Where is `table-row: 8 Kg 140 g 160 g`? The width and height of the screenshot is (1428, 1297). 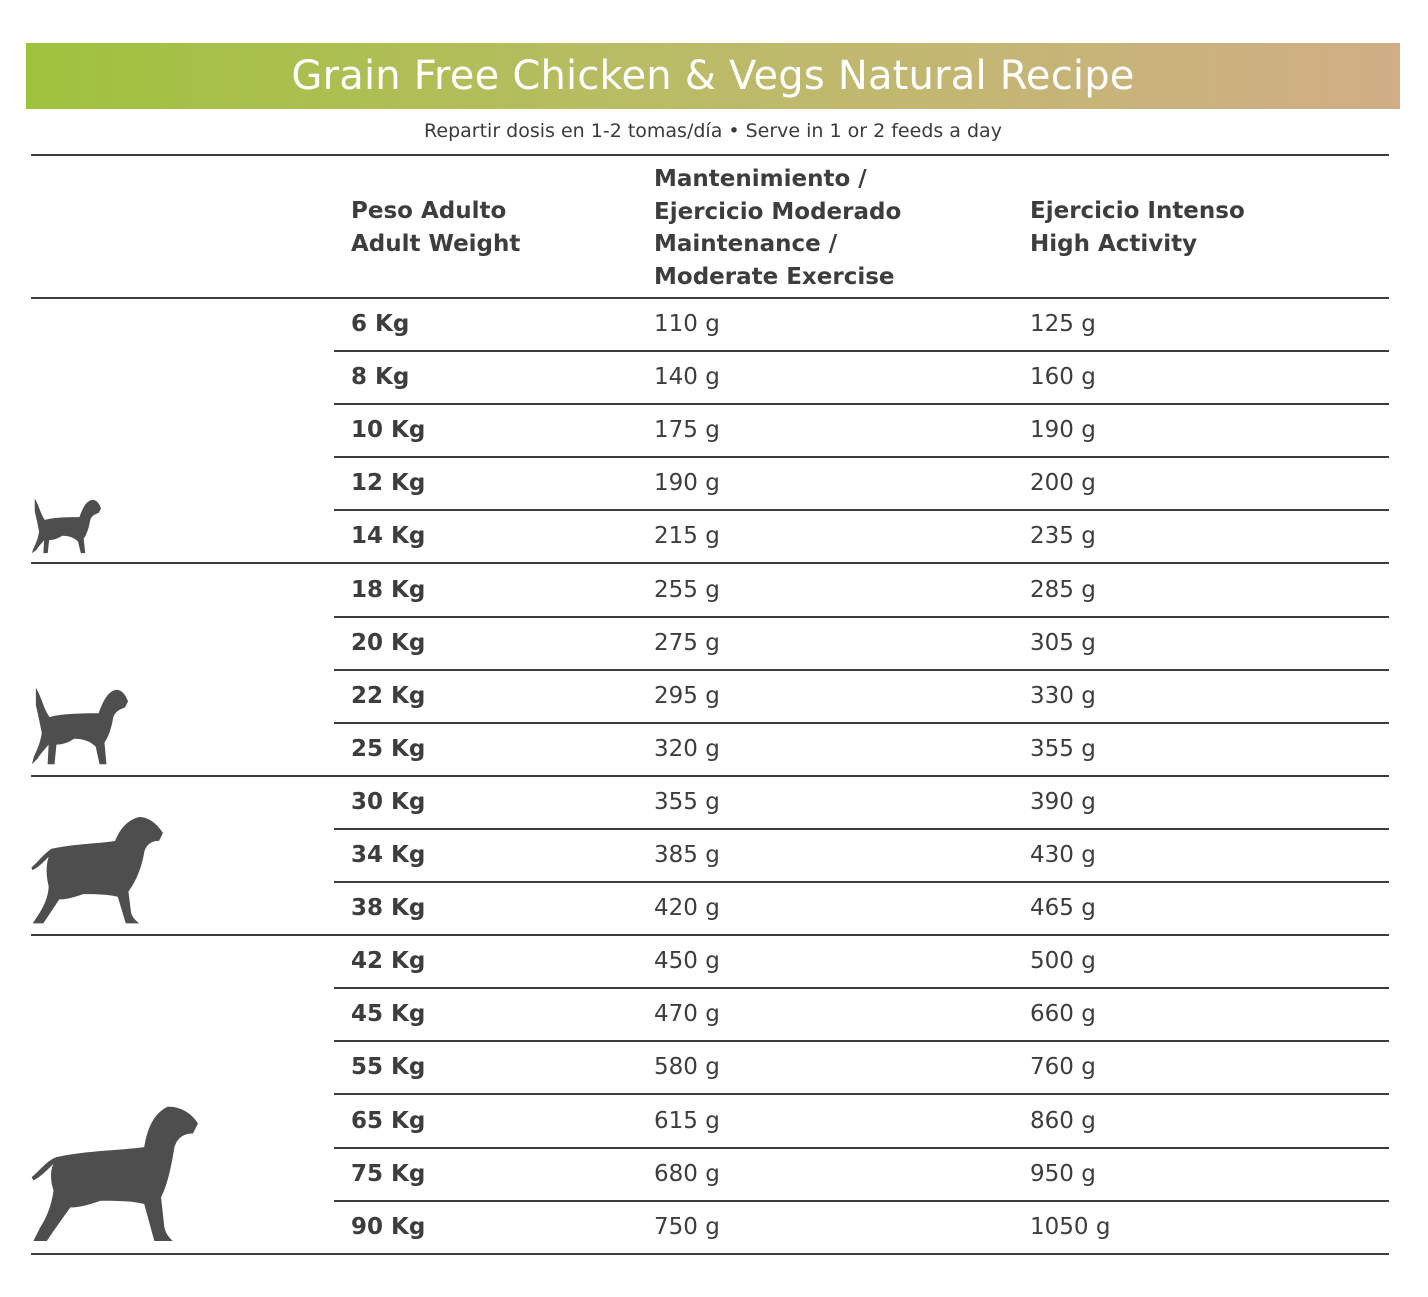 table-row: 8 Kg 140 g 160 g is located at coordinates (714, 378).